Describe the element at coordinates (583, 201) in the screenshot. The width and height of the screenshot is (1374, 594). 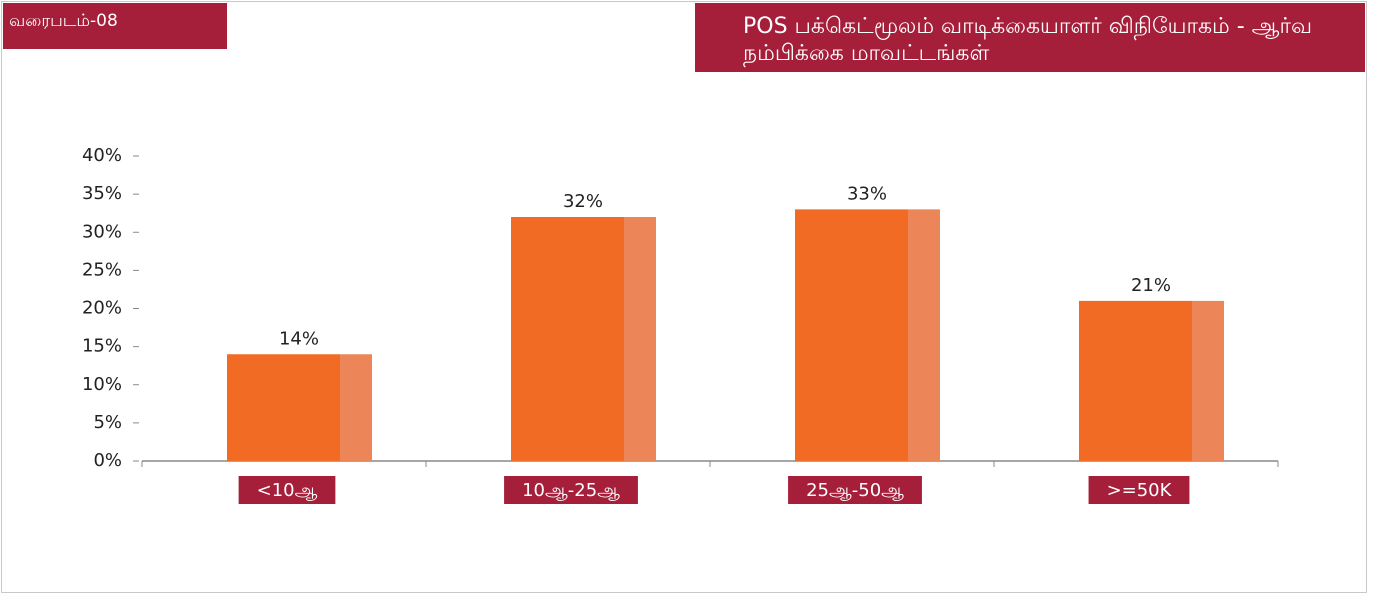
I see `value-label: 32%` at that location.